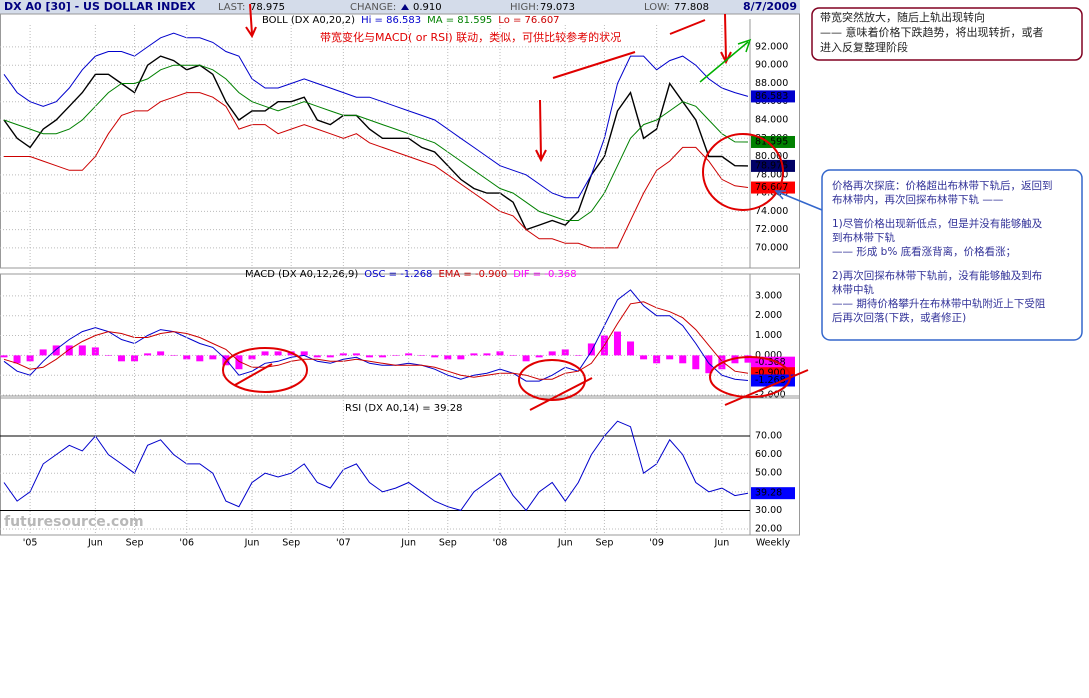  I want to click on subtitle-part: RSI (DX A0,14) = 39.28, so click(403, 408).